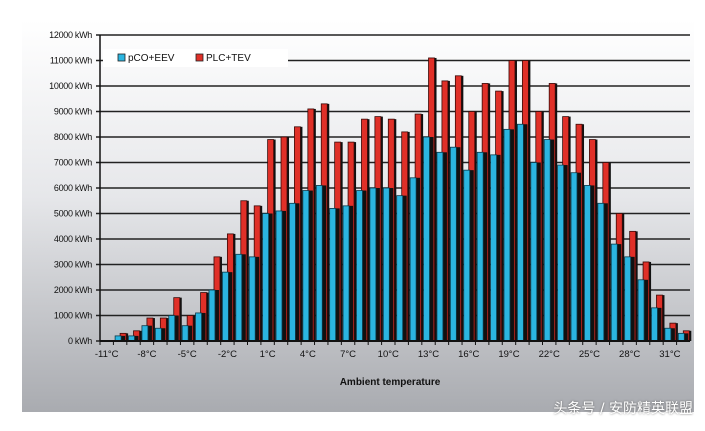 The width and height of the screenshot is (705, 431). Describe the element at coordinates (468, 354) in the screenshot. I see `x-tick-label: 16°C` at that location.